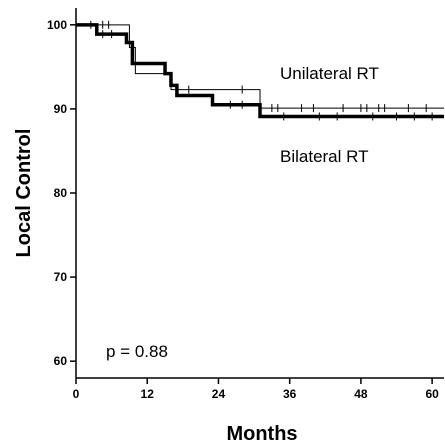  I want to click on x-tick-label-24: 24, so click(219, 394).